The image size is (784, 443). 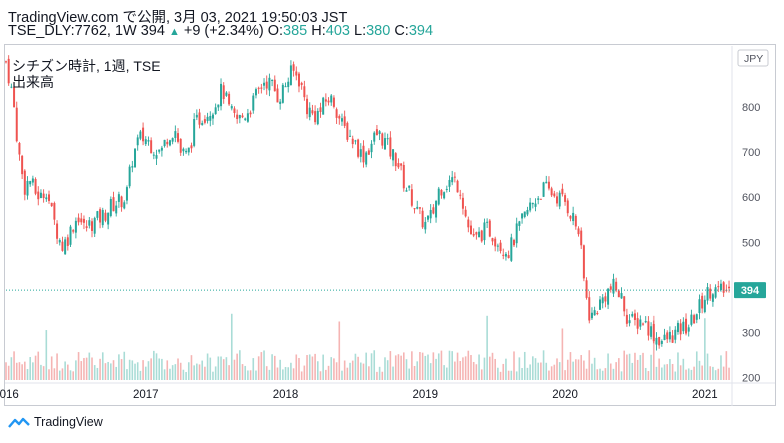 I want to click on footer-brand: TradingView, so click(x=55, y=422).